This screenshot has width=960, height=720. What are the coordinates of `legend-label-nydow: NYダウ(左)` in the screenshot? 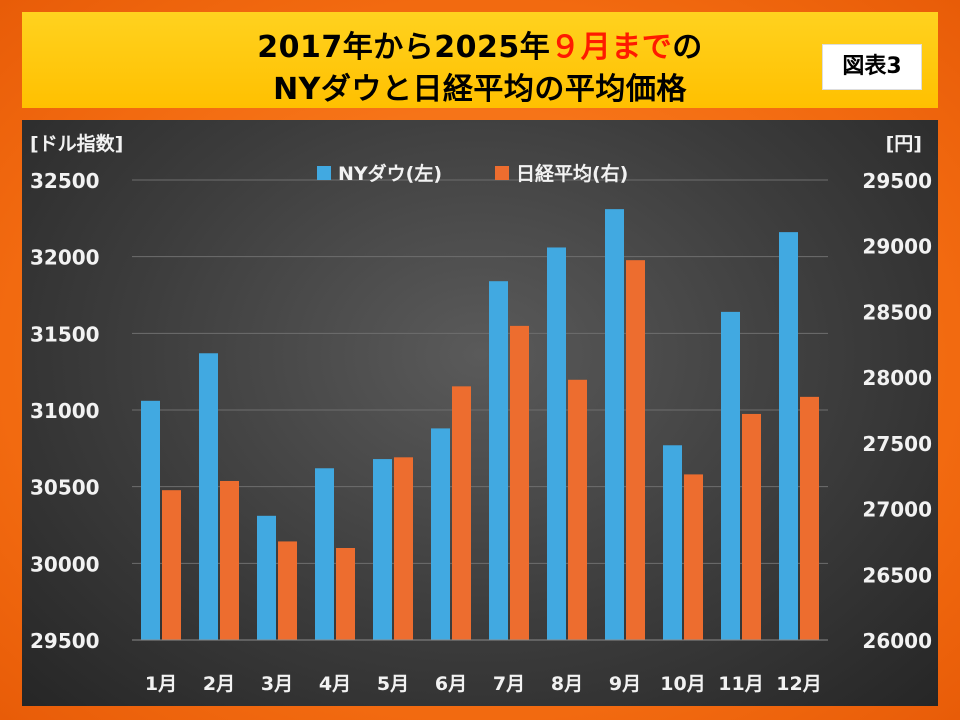 It's located at (390, 173).